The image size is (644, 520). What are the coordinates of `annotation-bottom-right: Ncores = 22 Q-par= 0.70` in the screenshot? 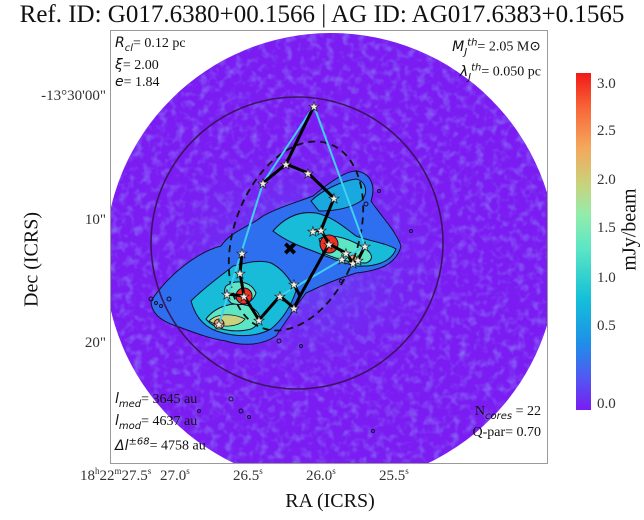 It's located at (506, 422).